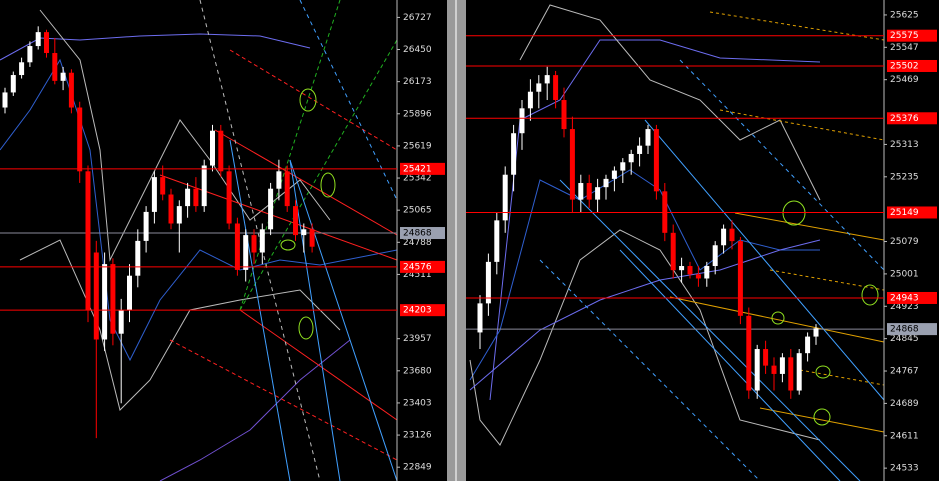  Describe the element at coordinates (904, 469) in the screenshot. I see `y-tick-label: 24533` at that location.